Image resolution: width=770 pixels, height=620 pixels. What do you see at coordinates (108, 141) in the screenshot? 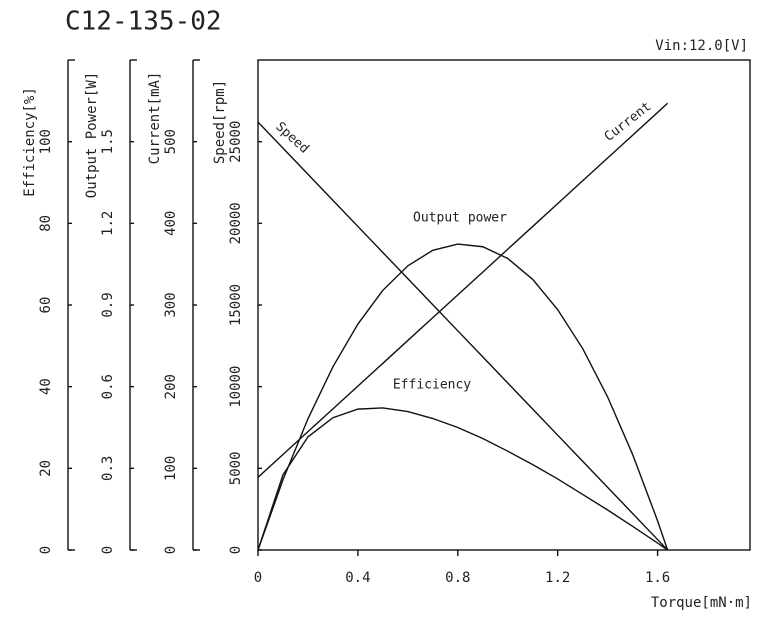
I see `y-tick-label: 1.5` at bounding box center [108, 141].